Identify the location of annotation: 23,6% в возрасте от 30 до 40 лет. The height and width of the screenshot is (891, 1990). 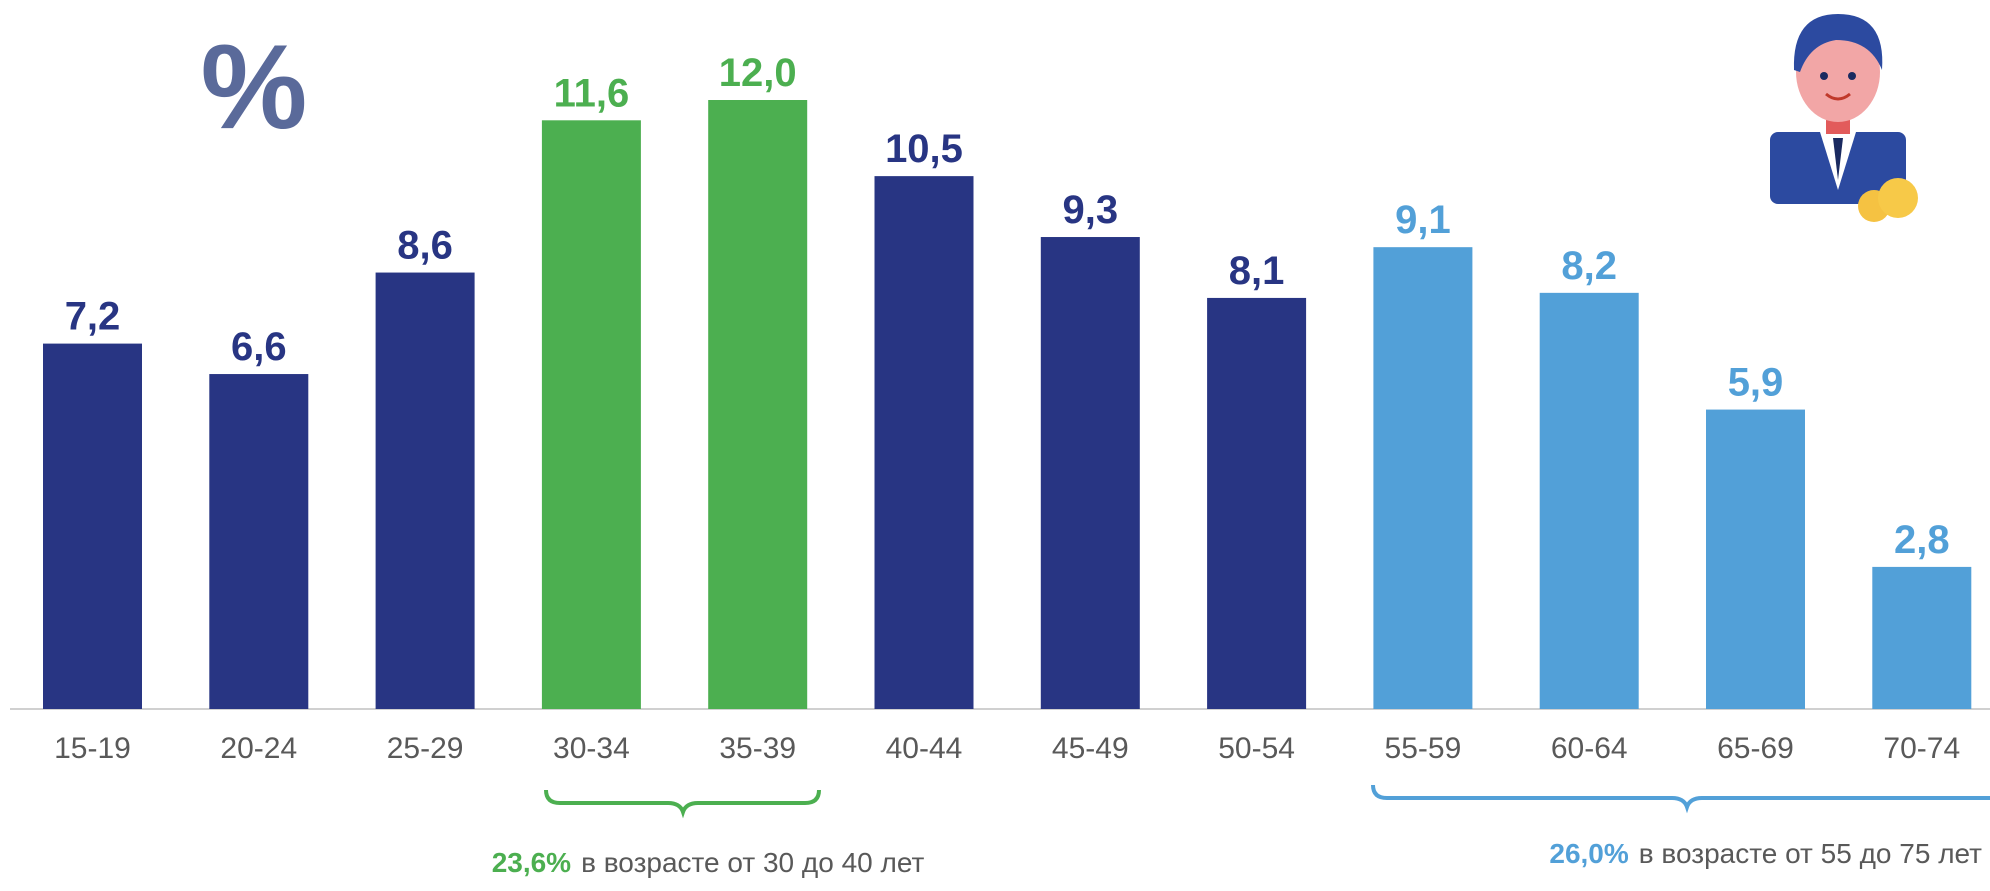
(708, 862).